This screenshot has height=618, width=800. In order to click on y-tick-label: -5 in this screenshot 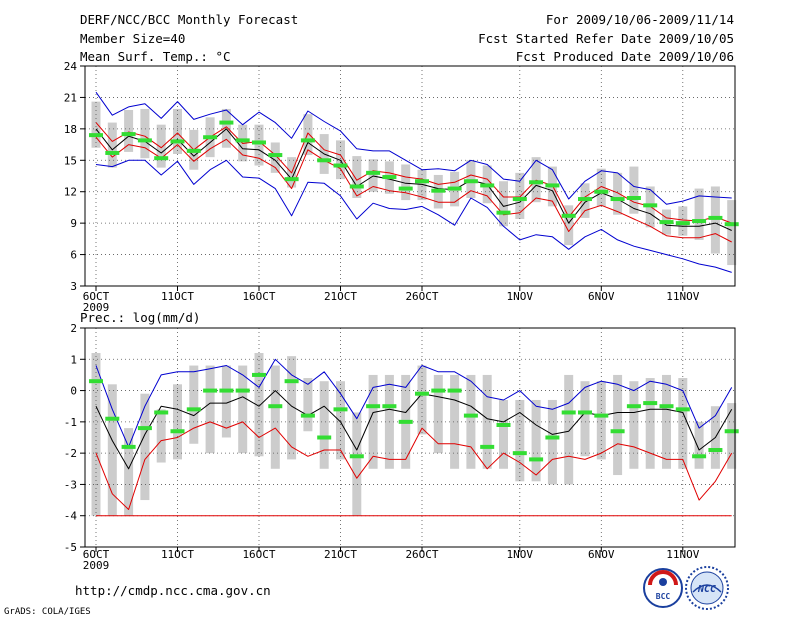, I will do `click(70, 547)`.